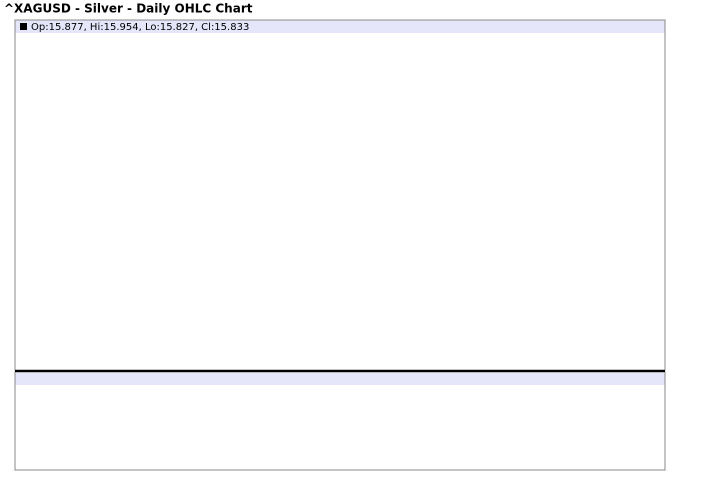  I want to click on chart-title: ^XAGUSD - Silver - Daily OHLC Chart, so click(128, 9).